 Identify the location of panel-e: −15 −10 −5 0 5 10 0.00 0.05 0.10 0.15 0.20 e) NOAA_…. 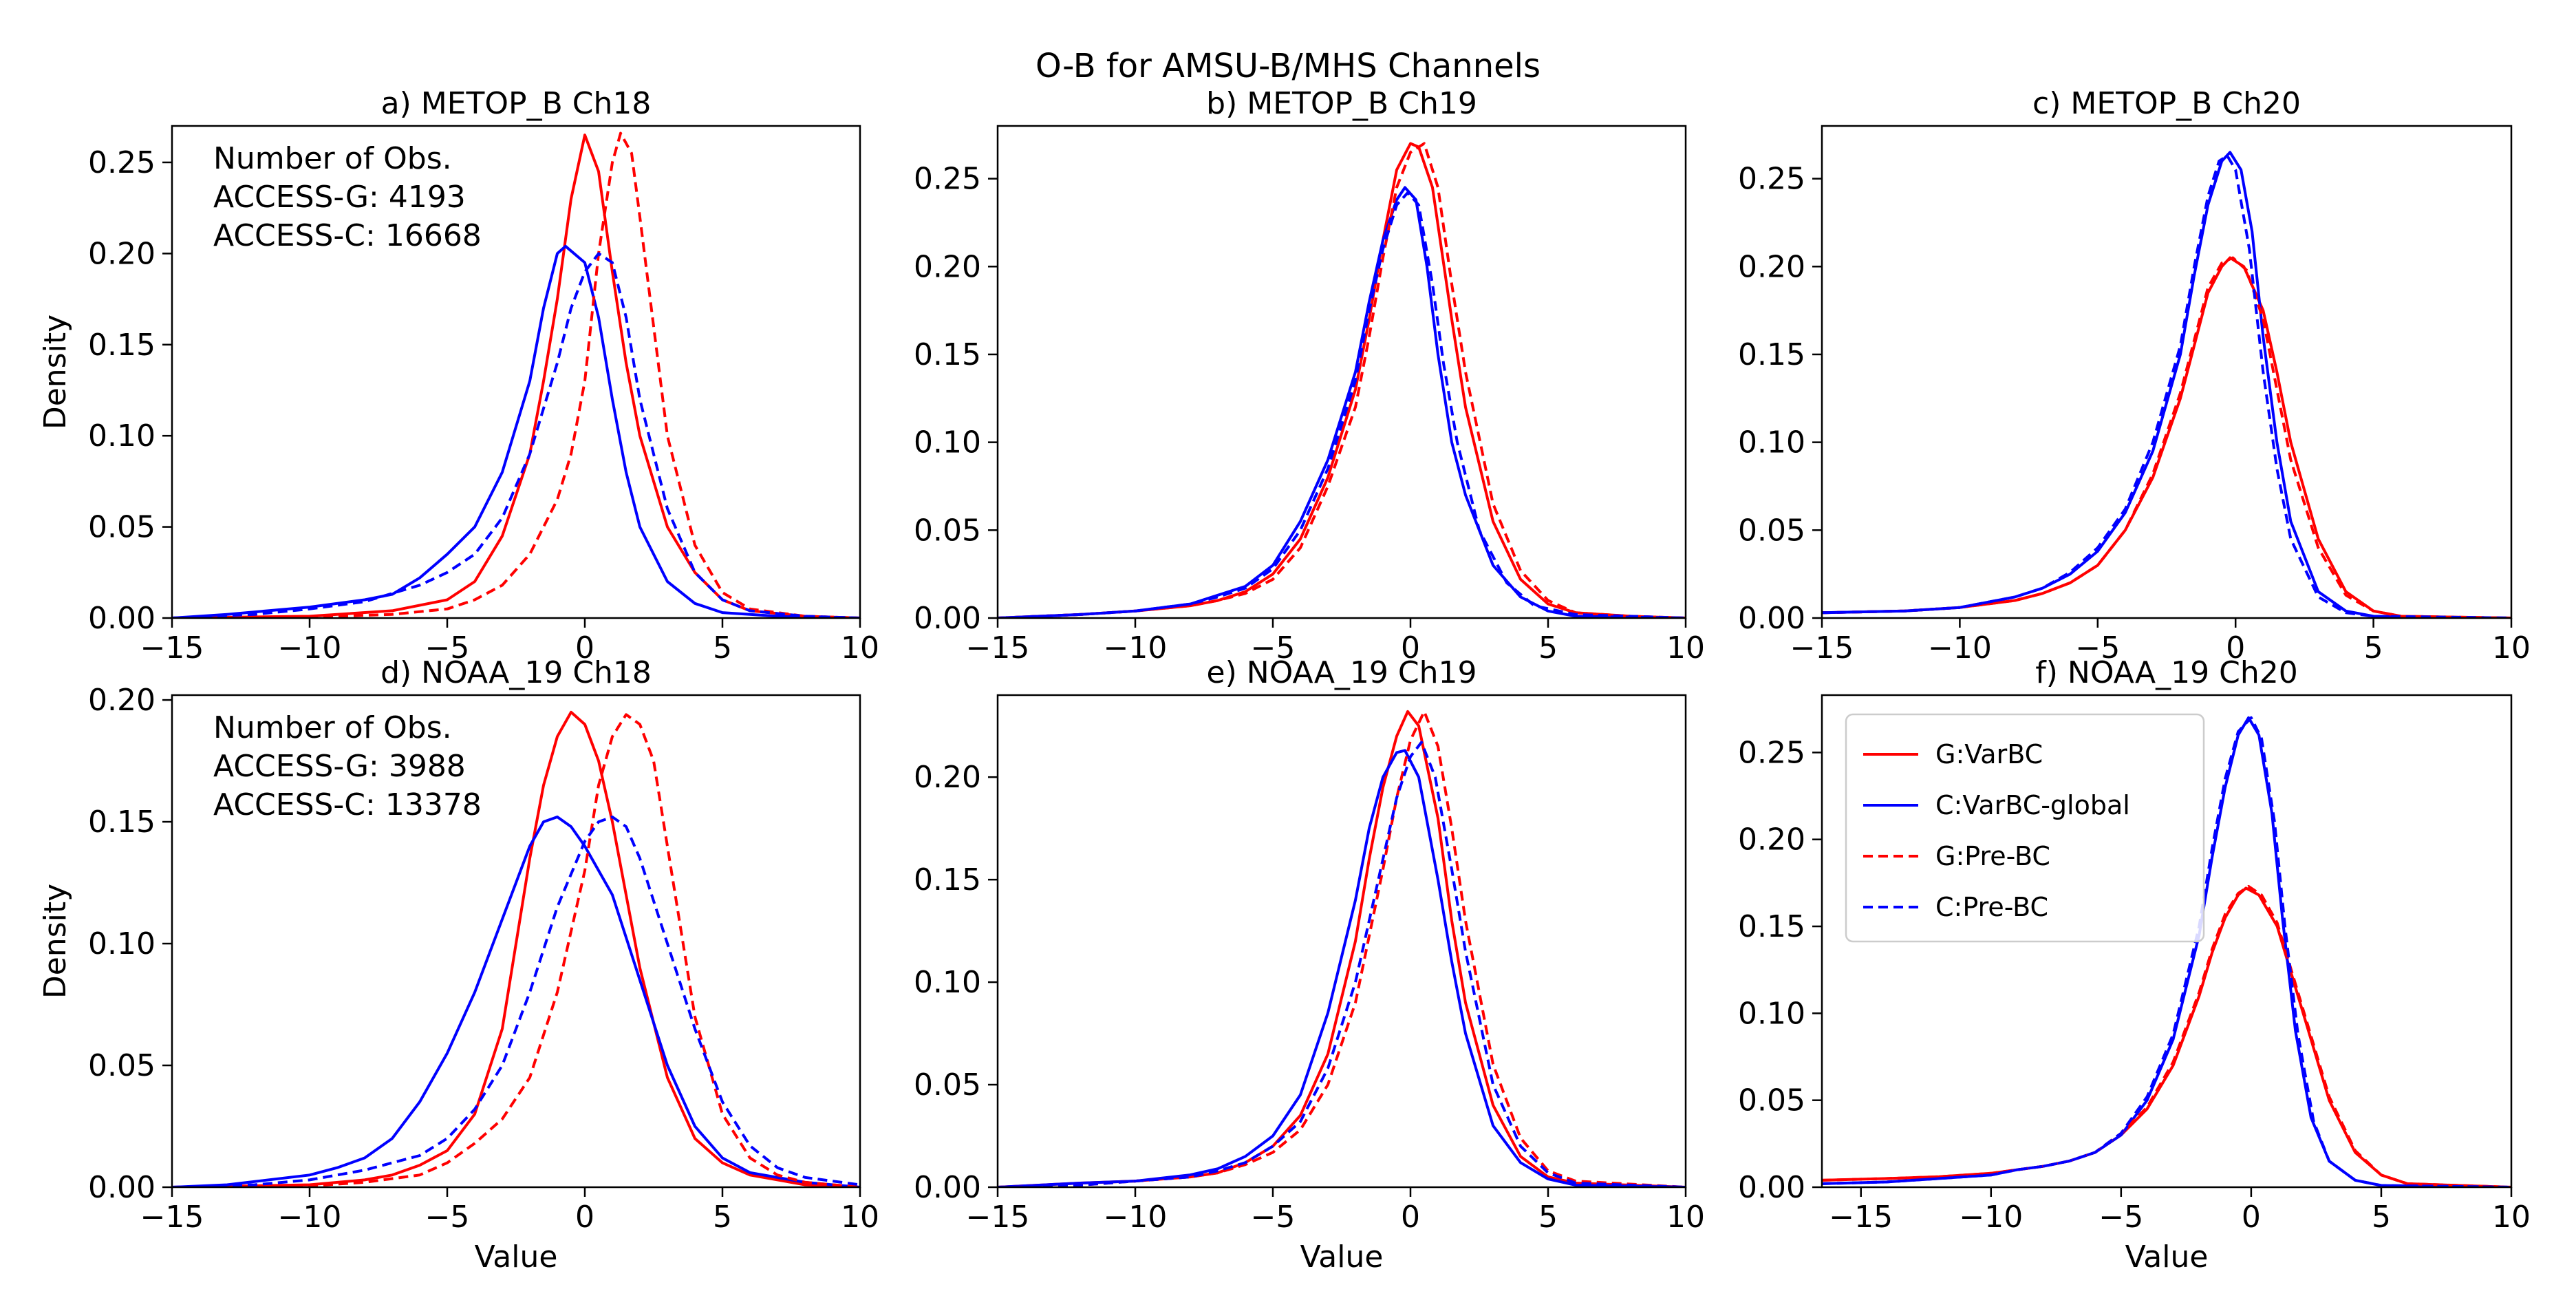
(1310, 965).